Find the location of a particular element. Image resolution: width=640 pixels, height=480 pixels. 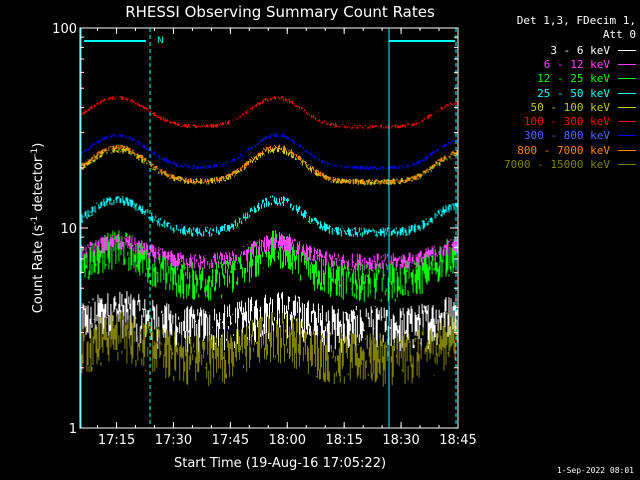

legend-item: 3 - 6 keV is located at coordinates (557, 50).